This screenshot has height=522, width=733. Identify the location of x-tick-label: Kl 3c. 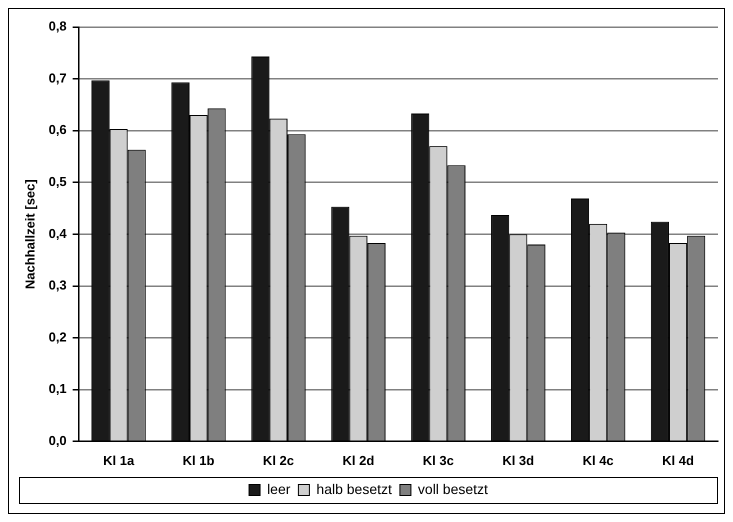
(438, 460).